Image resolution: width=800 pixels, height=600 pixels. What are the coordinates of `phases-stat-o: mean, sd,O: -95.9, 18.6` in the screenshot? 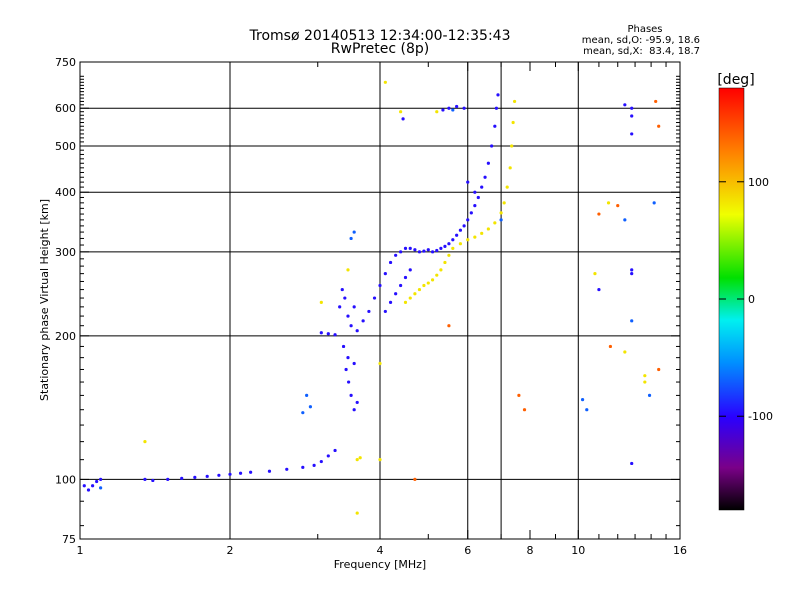 It's located at (641, 40).